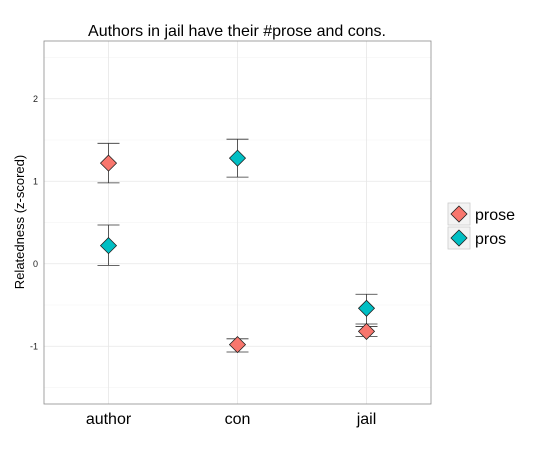 This screenshot has width=550, height=450. Describe the element at coordinates (238, 419) in the screenshot. I see `x-tick-label: con` at that location.